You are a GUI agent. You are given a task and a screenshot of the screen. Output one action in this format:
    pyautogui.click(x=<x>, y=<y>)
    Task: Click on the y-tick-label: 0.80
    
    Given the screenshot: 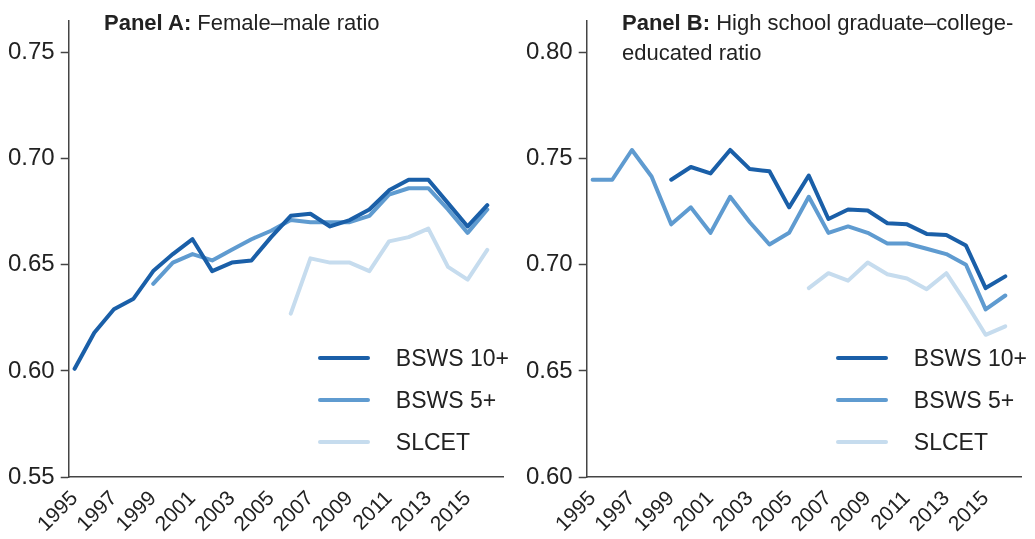 What is the action you would take?
    pyautogui.click(x=549, y=50)
    